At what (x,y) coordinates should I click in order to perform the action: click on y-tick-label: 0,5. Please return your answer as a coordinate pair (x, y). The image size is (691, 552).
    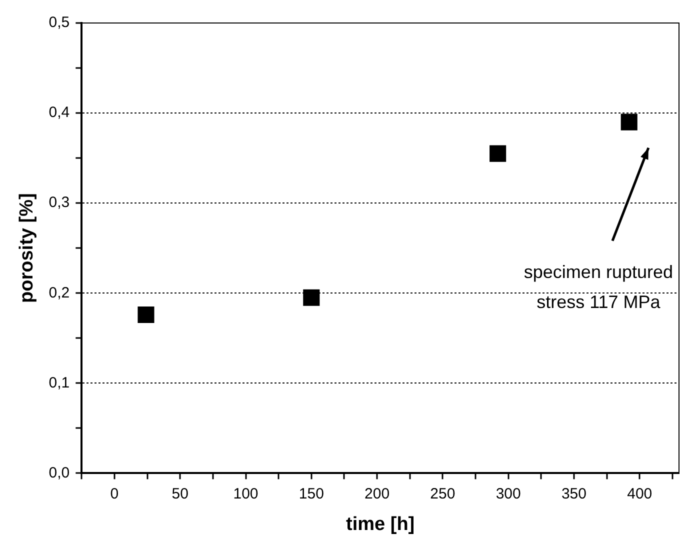
    Looking at the image, I should click on (59, 23).